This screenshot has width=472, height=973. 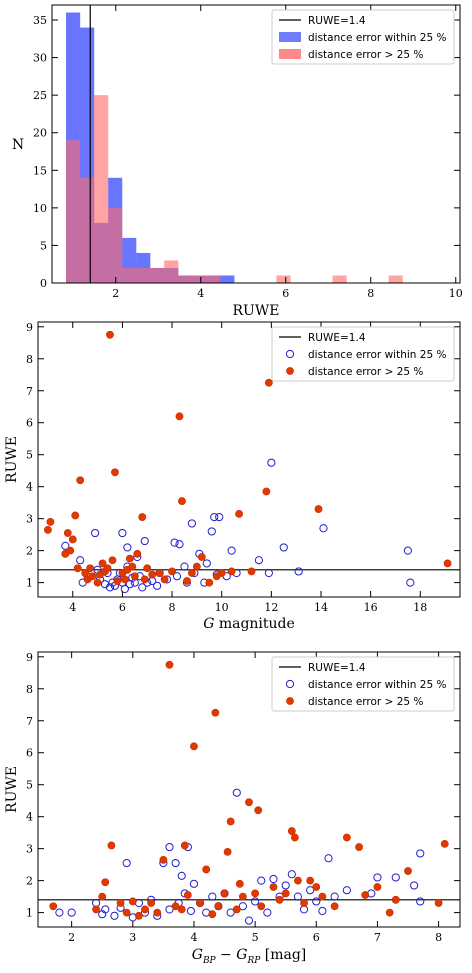 What do you see at coordinates (40, 133) in the screenshot?
I see `y-tick-label: 20` at bounding box center [40, 133].